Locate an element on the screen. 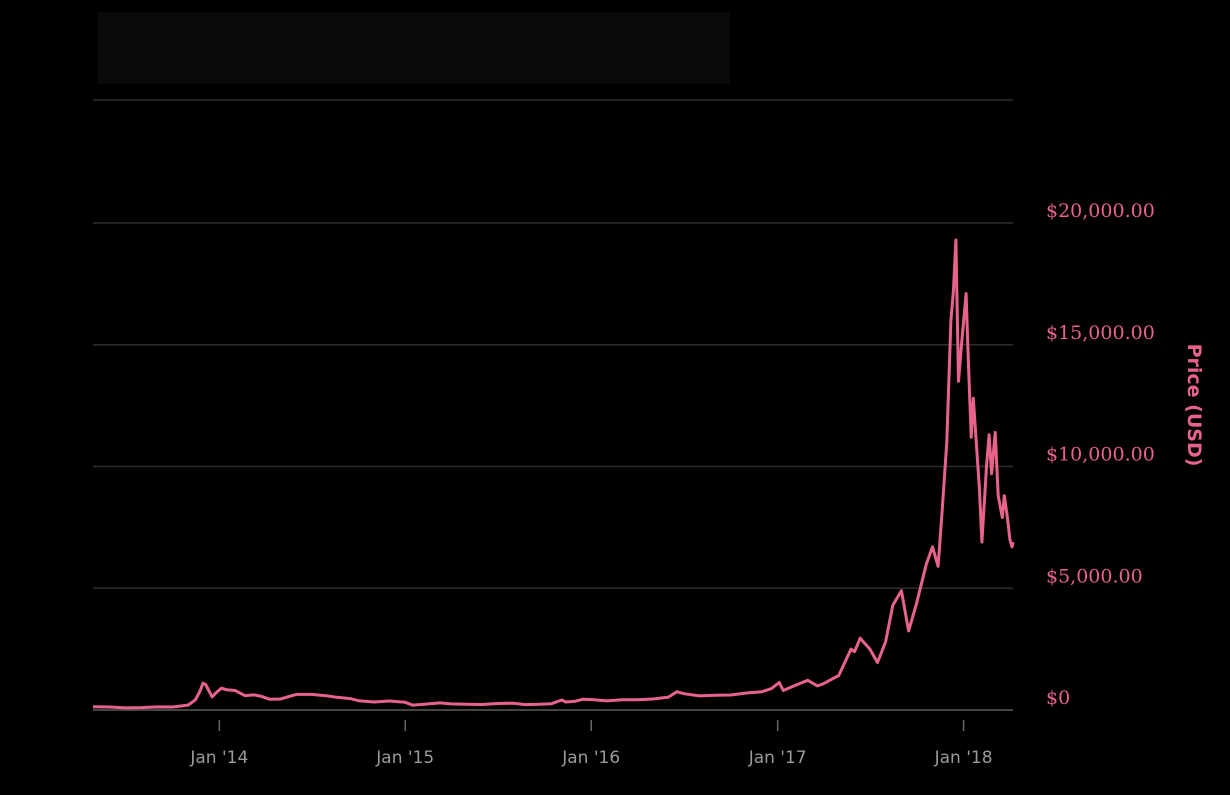 The height and width of the screenshot is (795, 1230). x-tick-label: Jan '18 is located at coordinates (963, 758).